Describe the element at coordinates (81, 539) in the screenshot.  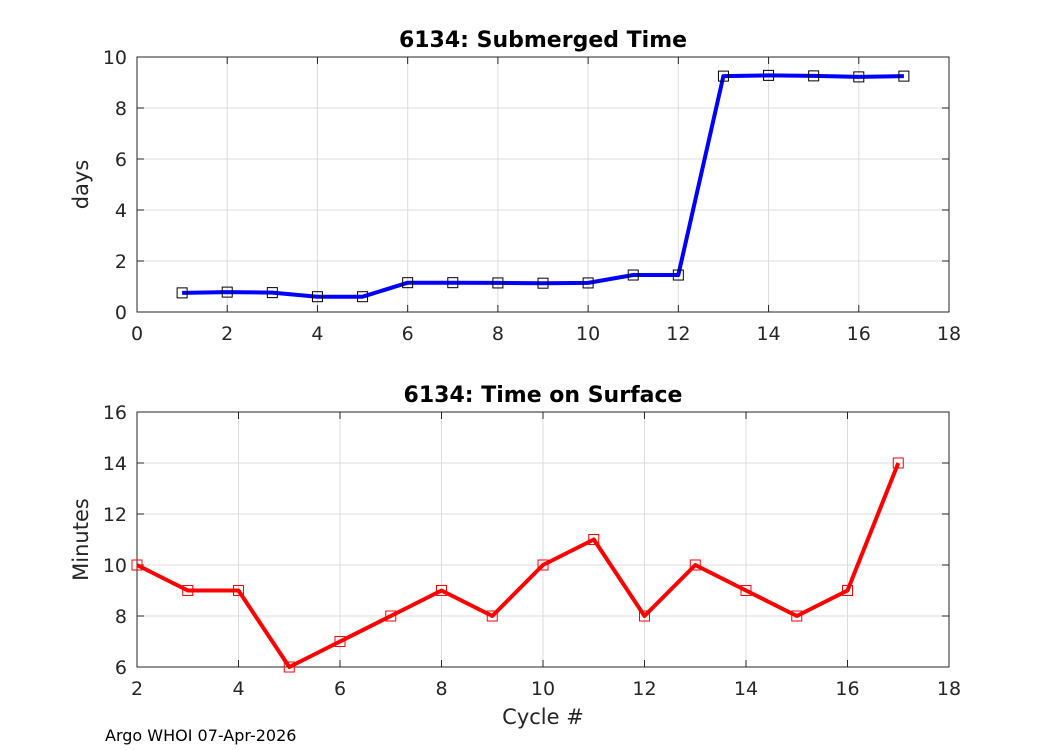
I see `y-axis-label: Minutes` at that location.